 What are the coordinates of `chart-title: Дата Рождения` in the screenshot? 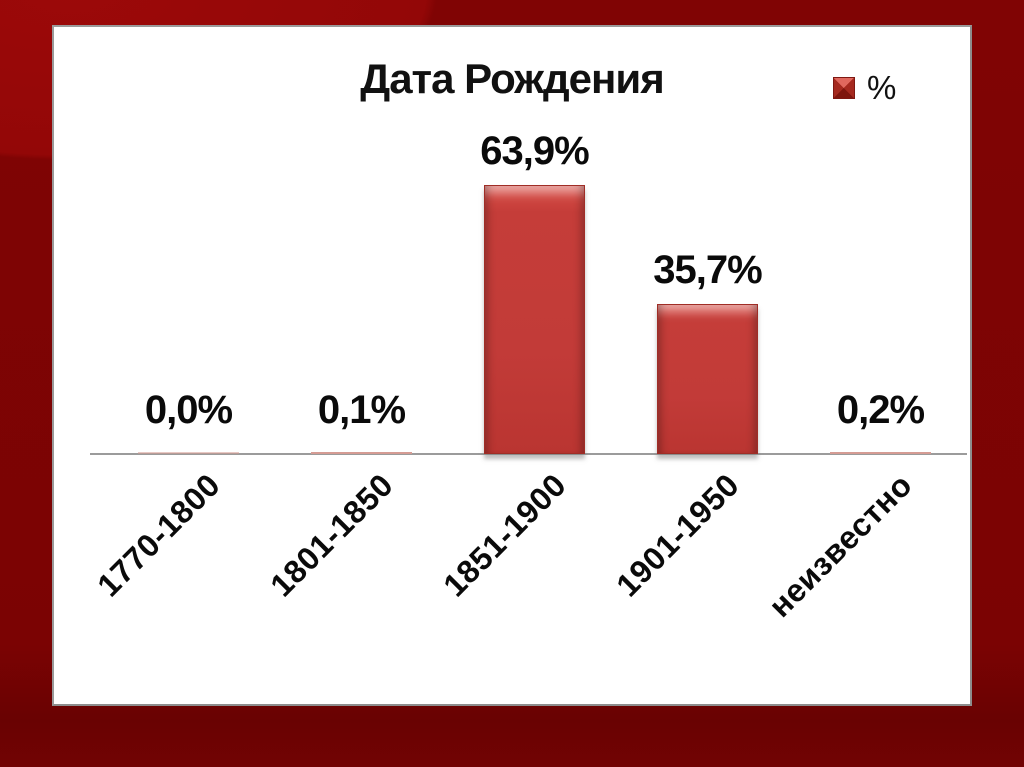 It's located at (512, 78).